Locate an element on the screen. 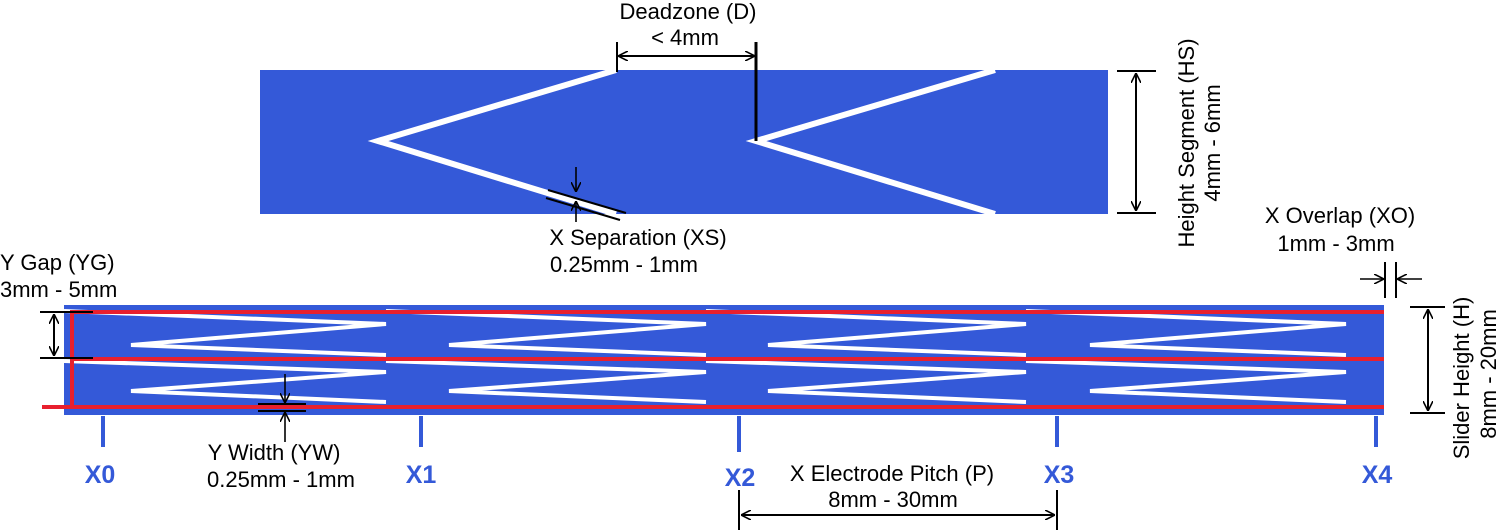 The height and width of the screenshot is (532, 1499). deadzone-value: < 4mm is located at coordinates (685, 37).